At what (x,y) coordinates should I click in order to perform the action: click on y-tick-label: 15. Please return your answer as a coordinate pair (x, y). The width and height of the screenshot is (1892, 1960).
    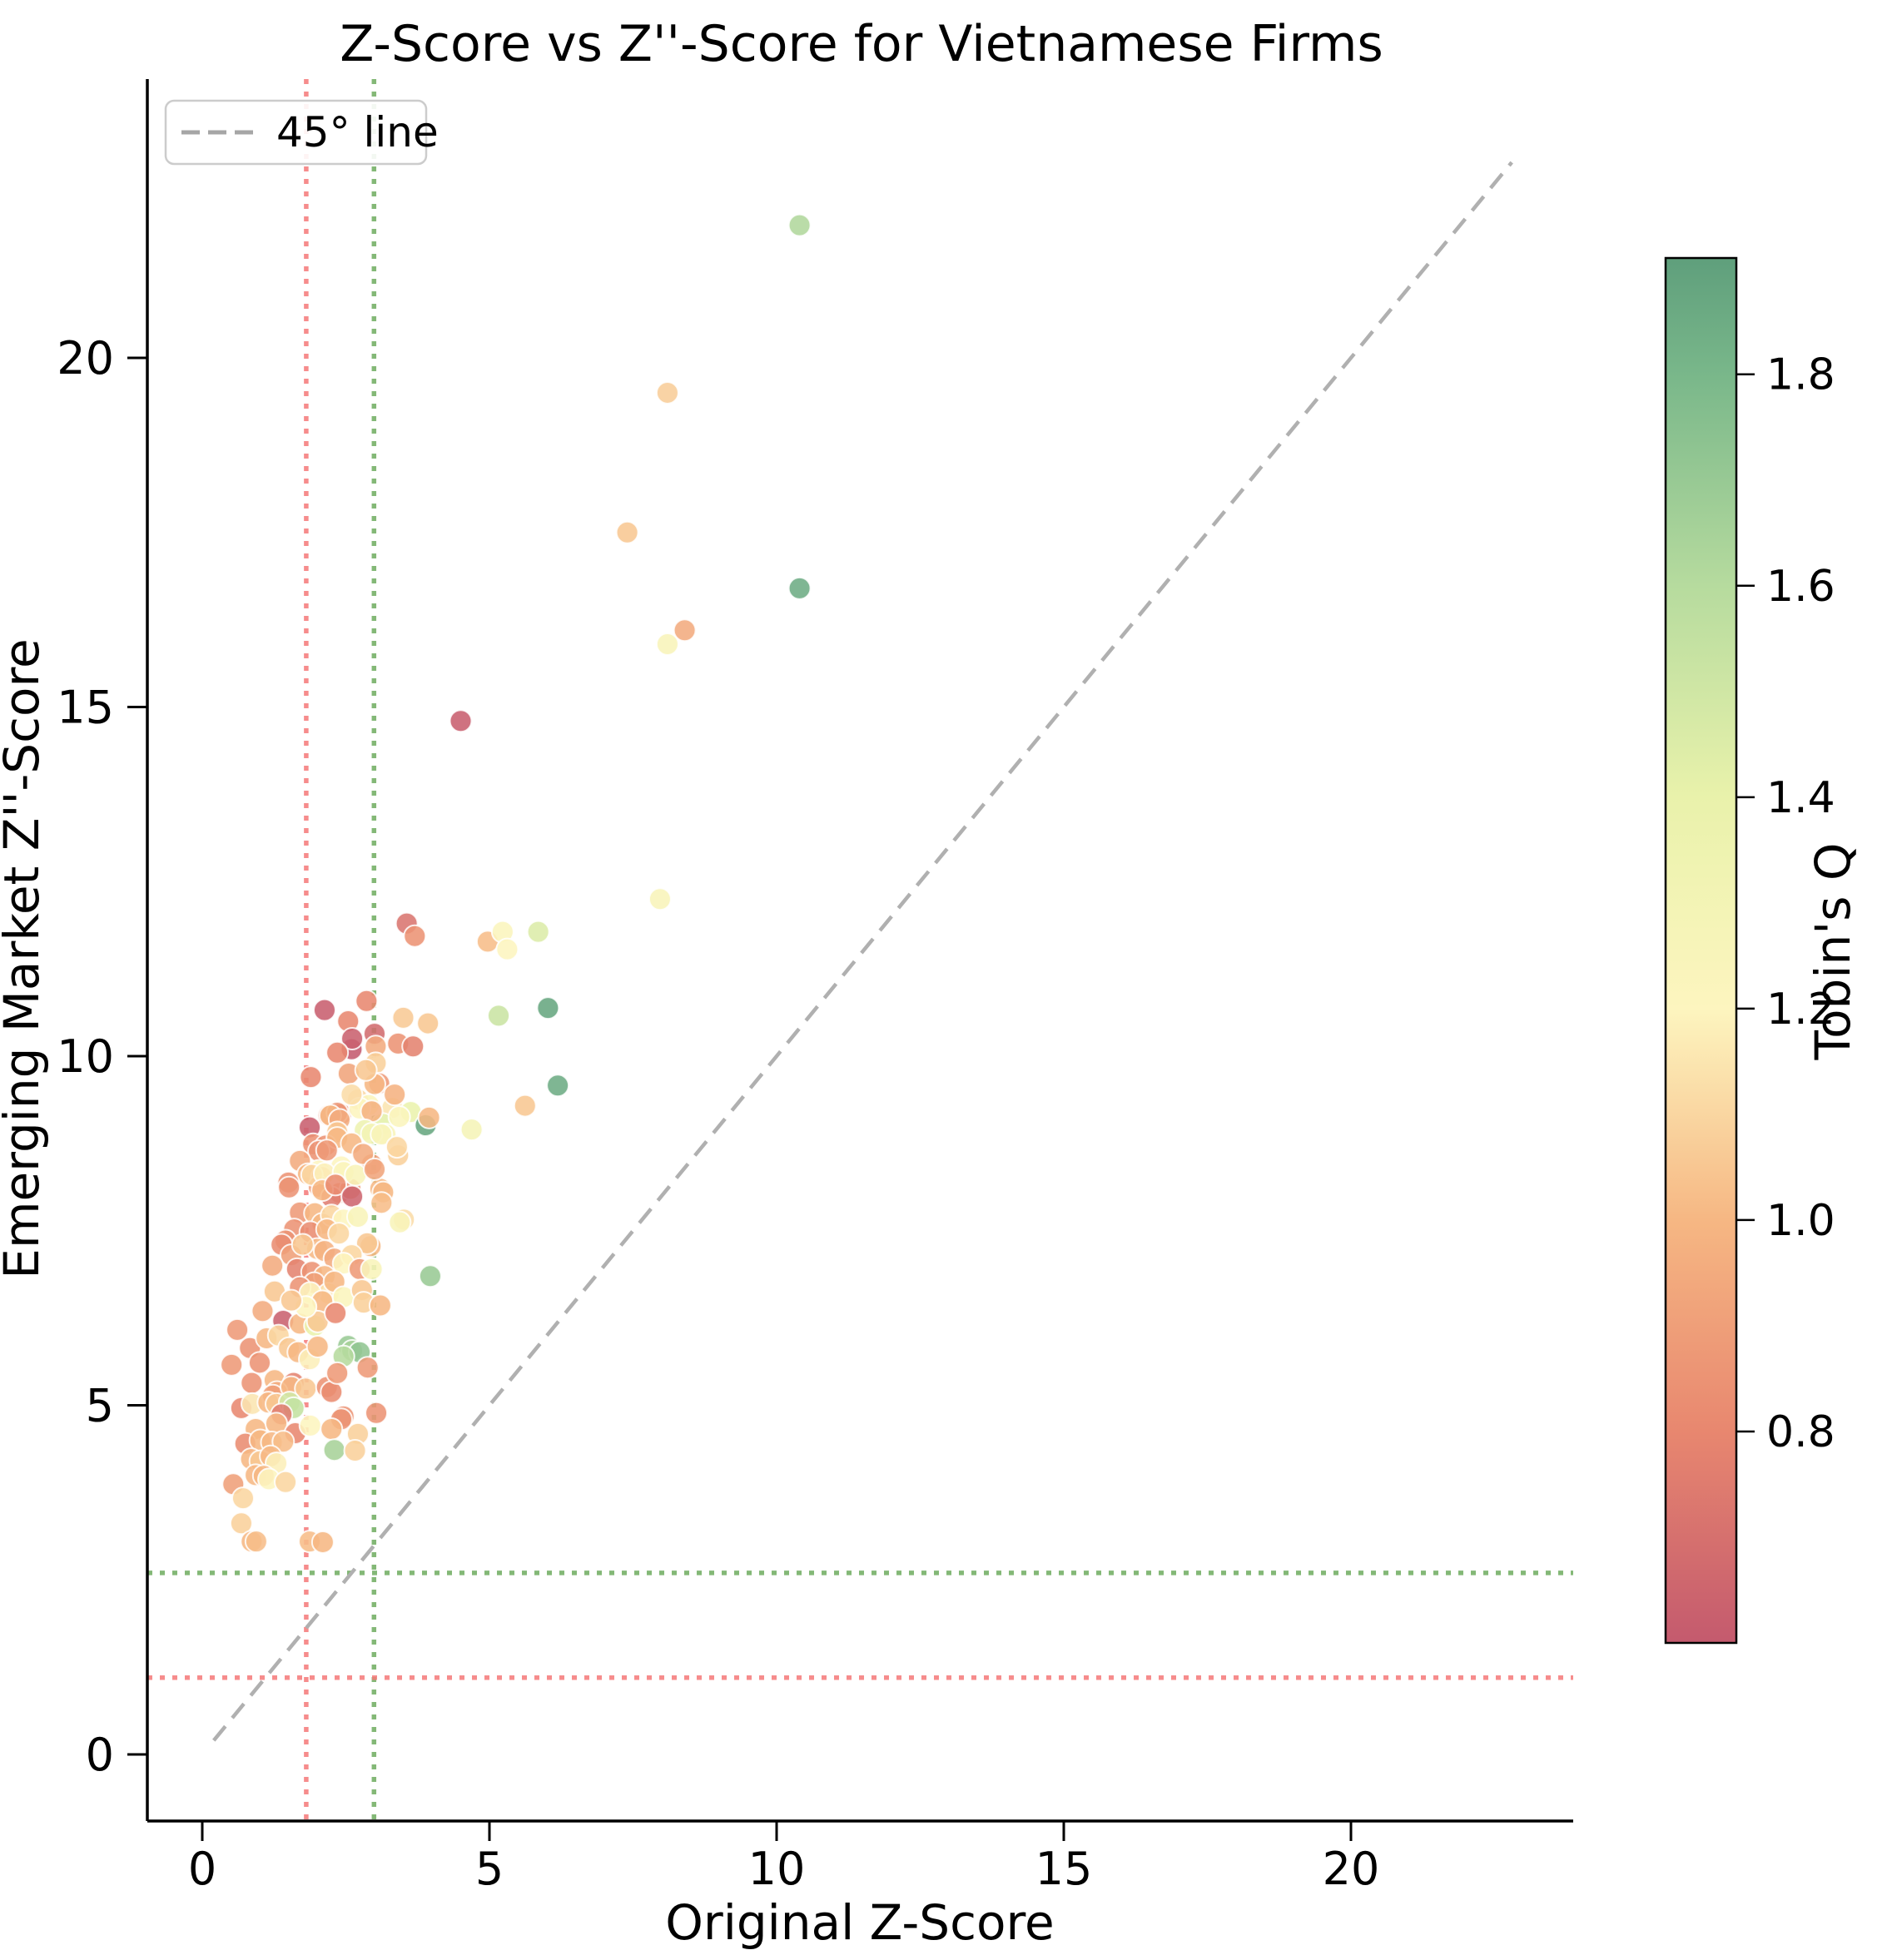
    Looking at the image, I should click on (85, 708).